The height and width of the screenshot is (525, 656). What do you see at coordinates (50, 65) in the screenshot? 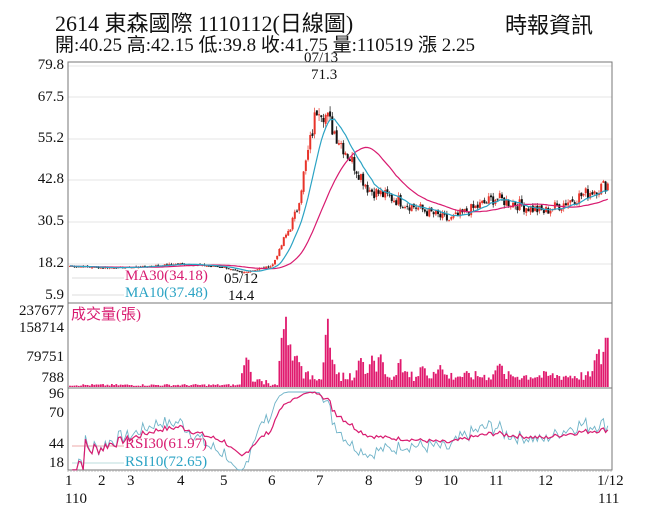
I see `price-tick: 79.8` at bounding box center [50, 65].